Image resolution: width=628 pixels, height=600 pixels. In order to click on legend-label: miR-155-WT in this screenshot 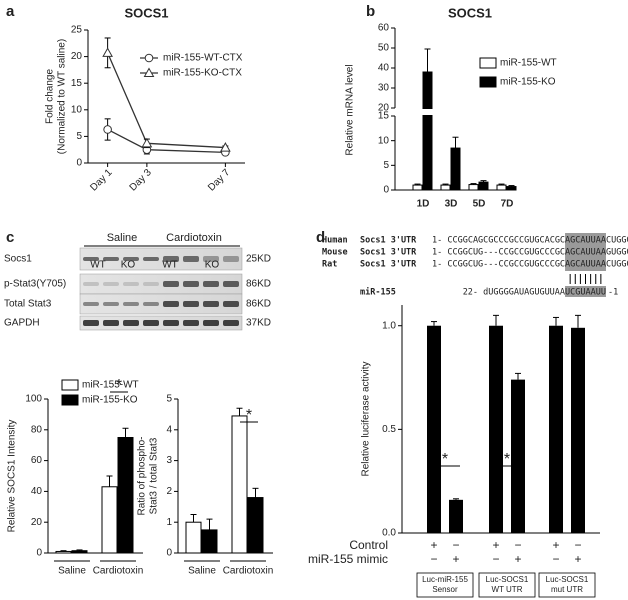, I will do `click(528, 63)`.